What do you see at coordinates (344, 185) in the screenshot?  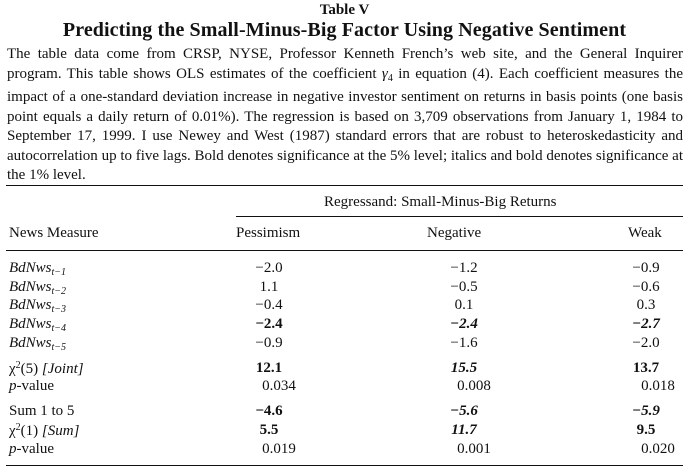 I see `top-rule` at bounding box center [344, 185].